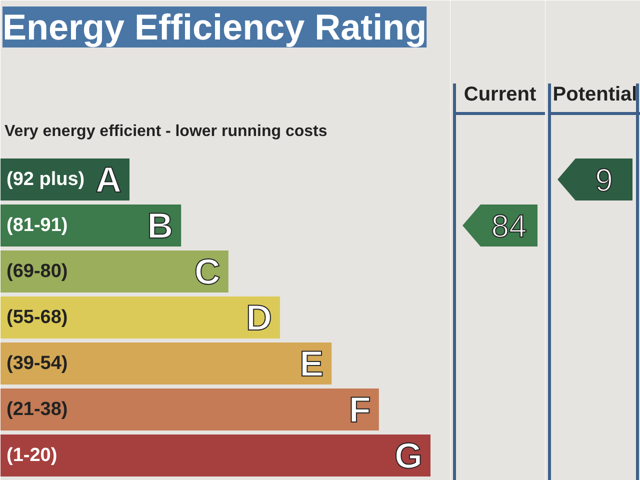 The image size is (640, 480). Describe the element at coordinates (359, 409) in the screenshot. I see `y-tick-label: F` at that location.